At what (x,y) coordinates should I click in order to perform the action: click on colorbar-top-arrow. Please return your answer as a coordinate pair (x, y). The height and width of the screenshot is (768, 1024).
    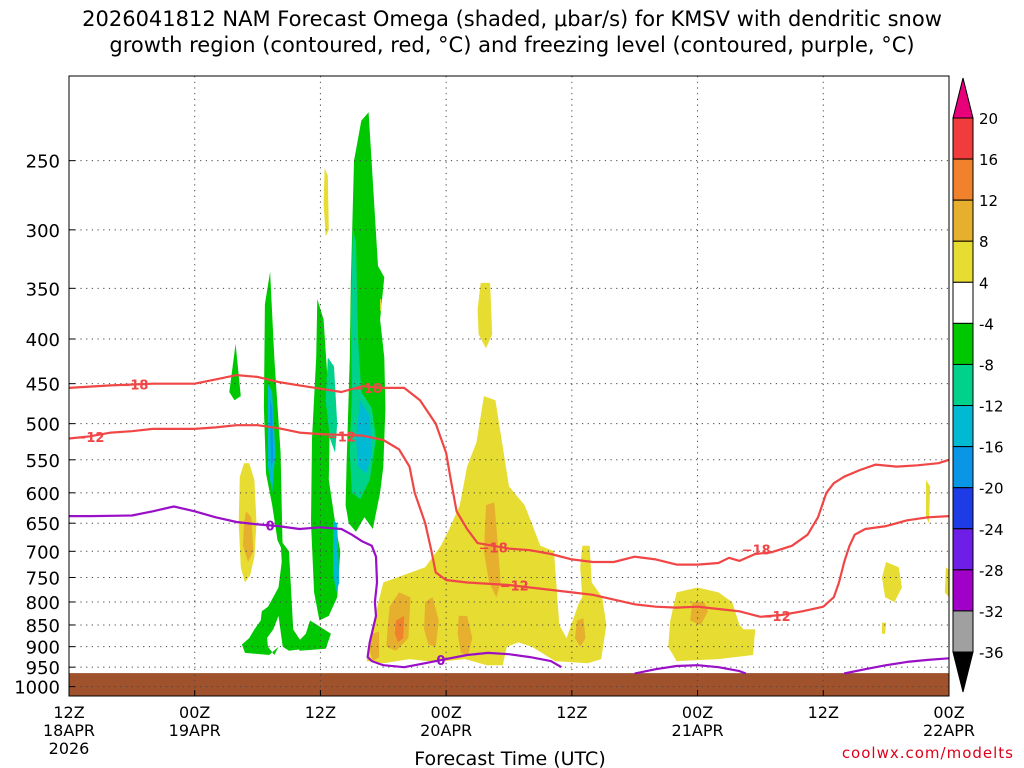
    Looking at the image, I should click on (963, 98).